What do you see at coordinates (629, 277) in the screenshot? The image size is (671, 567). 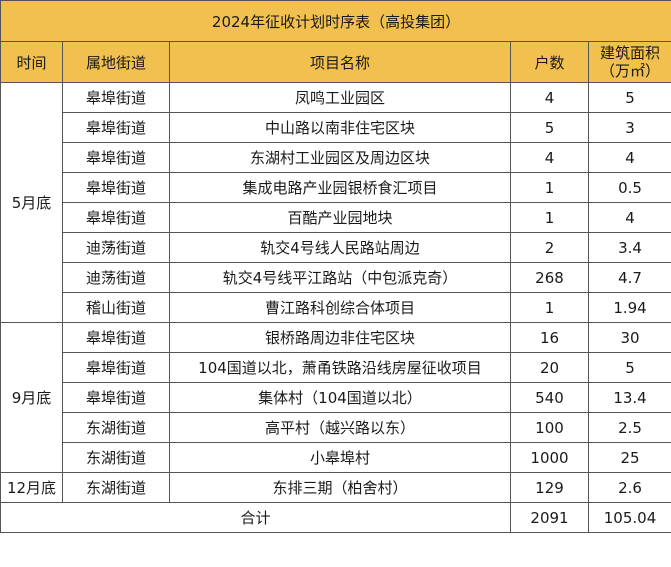 I see `area-cell: 4.7` at bounding box center [629, 277].